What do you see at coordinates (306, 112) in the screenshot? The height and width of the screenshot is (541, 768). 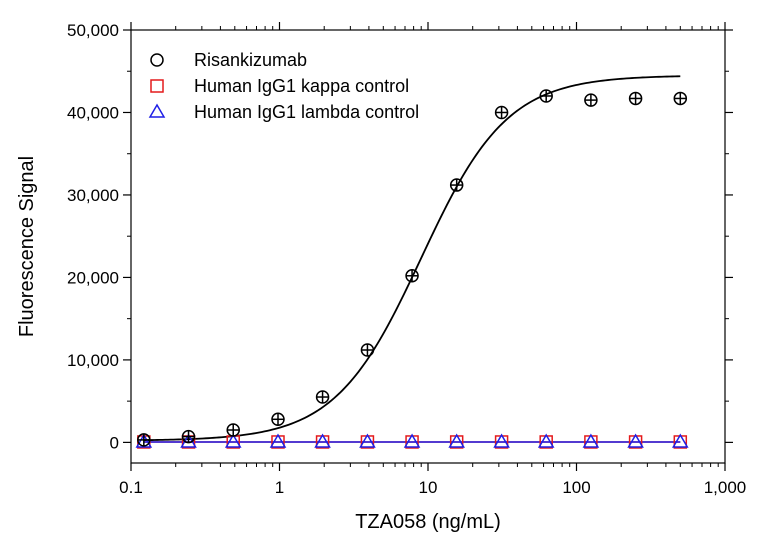 I see `legend-label: Human IgG1 lambda control` at bounding box center [306, 112].